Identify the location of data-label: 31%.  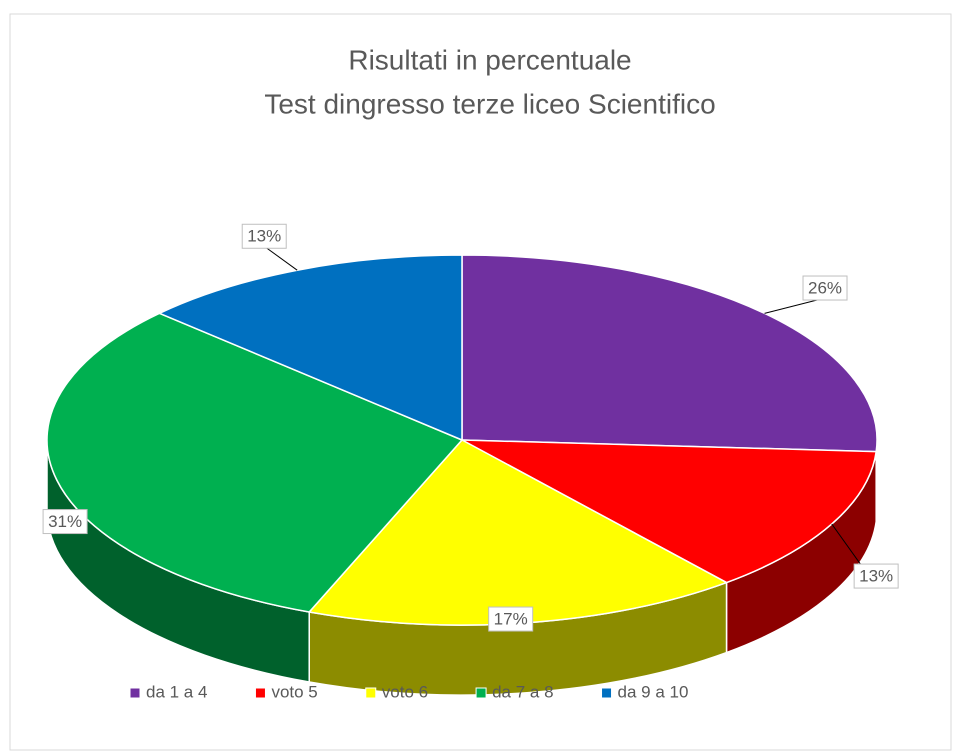
(65, 521).